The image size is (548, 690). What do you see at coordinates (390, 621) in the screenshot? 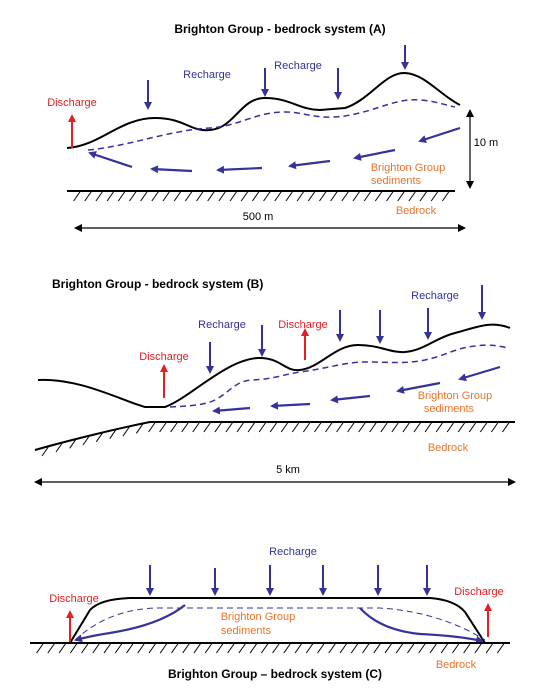
I see `flow-line` at bounding box center [390, 621].